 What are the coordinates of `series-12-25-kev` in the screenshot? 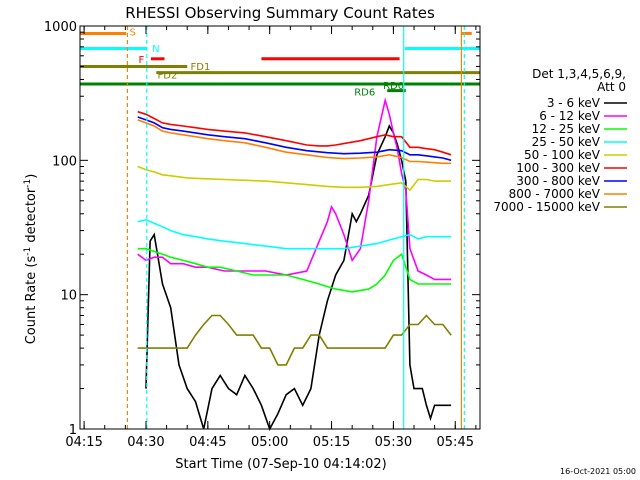 It's located at (294, 270).